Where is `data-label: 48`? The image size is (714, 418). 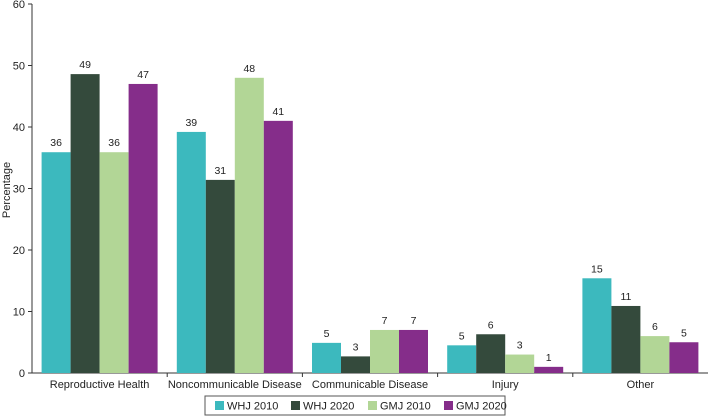
data-label: 48 is located at coordinates (249, 69).